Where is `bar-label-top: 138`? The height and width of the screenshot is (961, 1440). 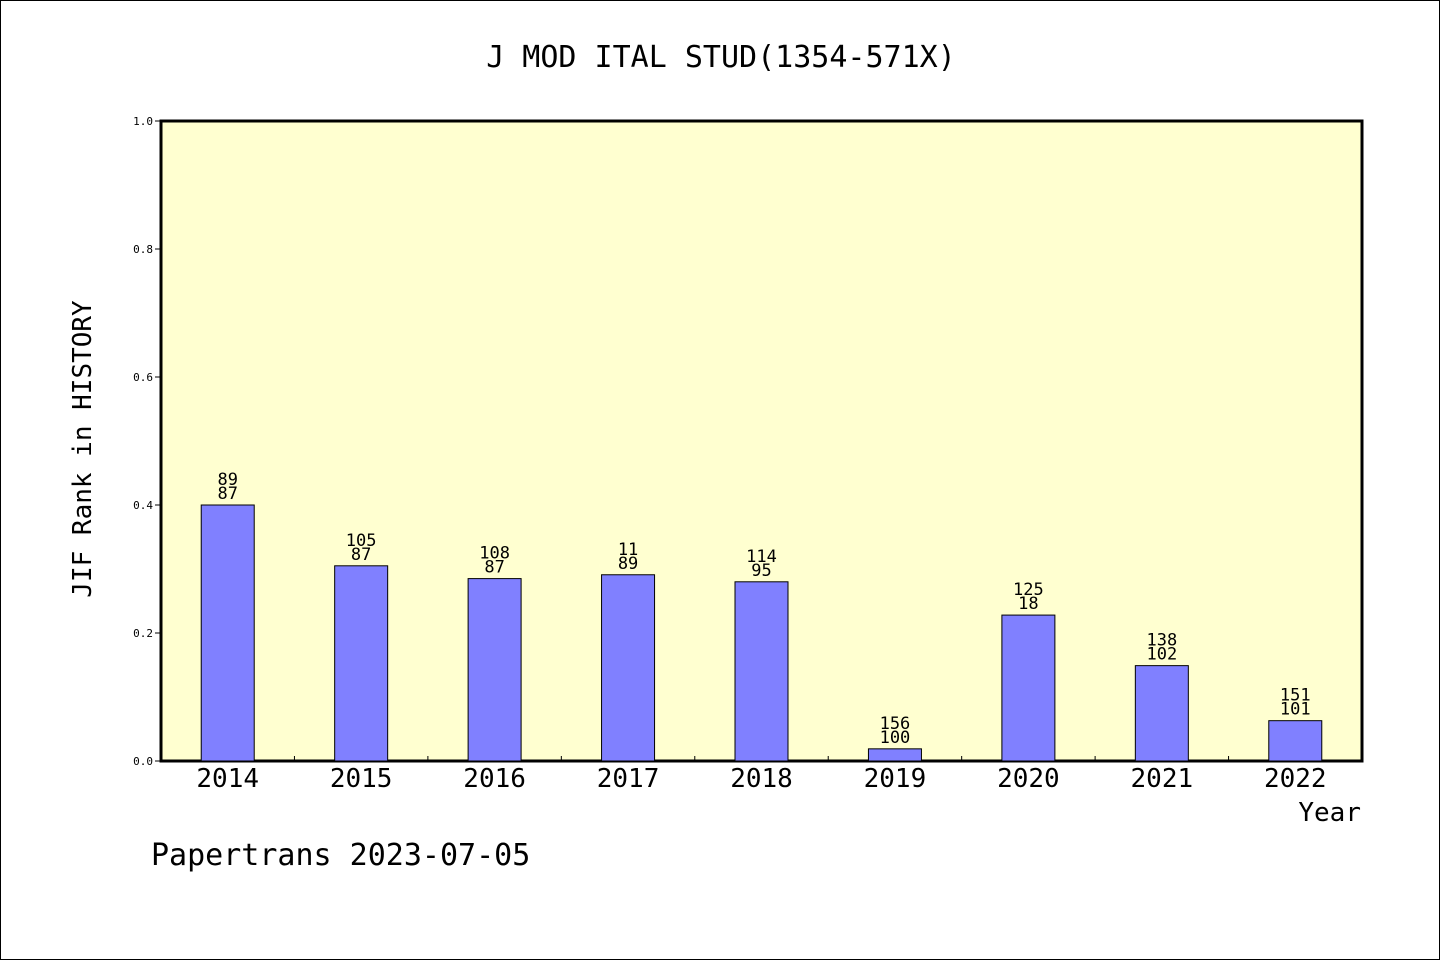
bar-label-top: 138 is located at coordinates (1161, 641).